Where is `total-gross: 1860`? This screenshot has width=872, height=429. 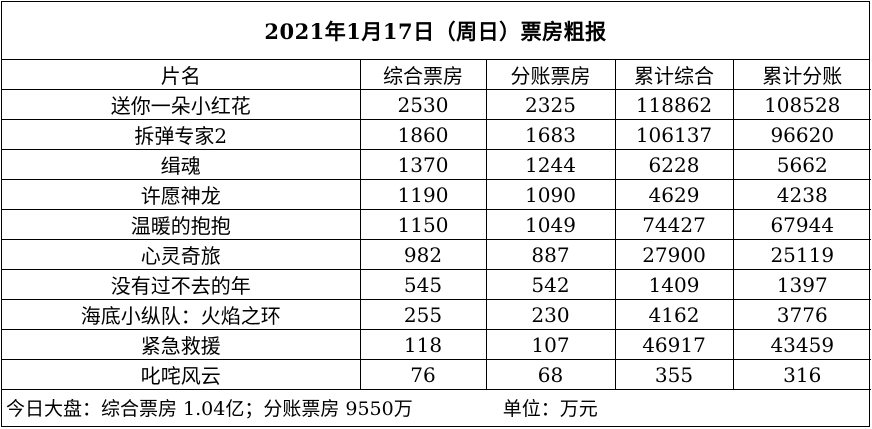 total-gross: 1860 is located at coordinates (423, 134).